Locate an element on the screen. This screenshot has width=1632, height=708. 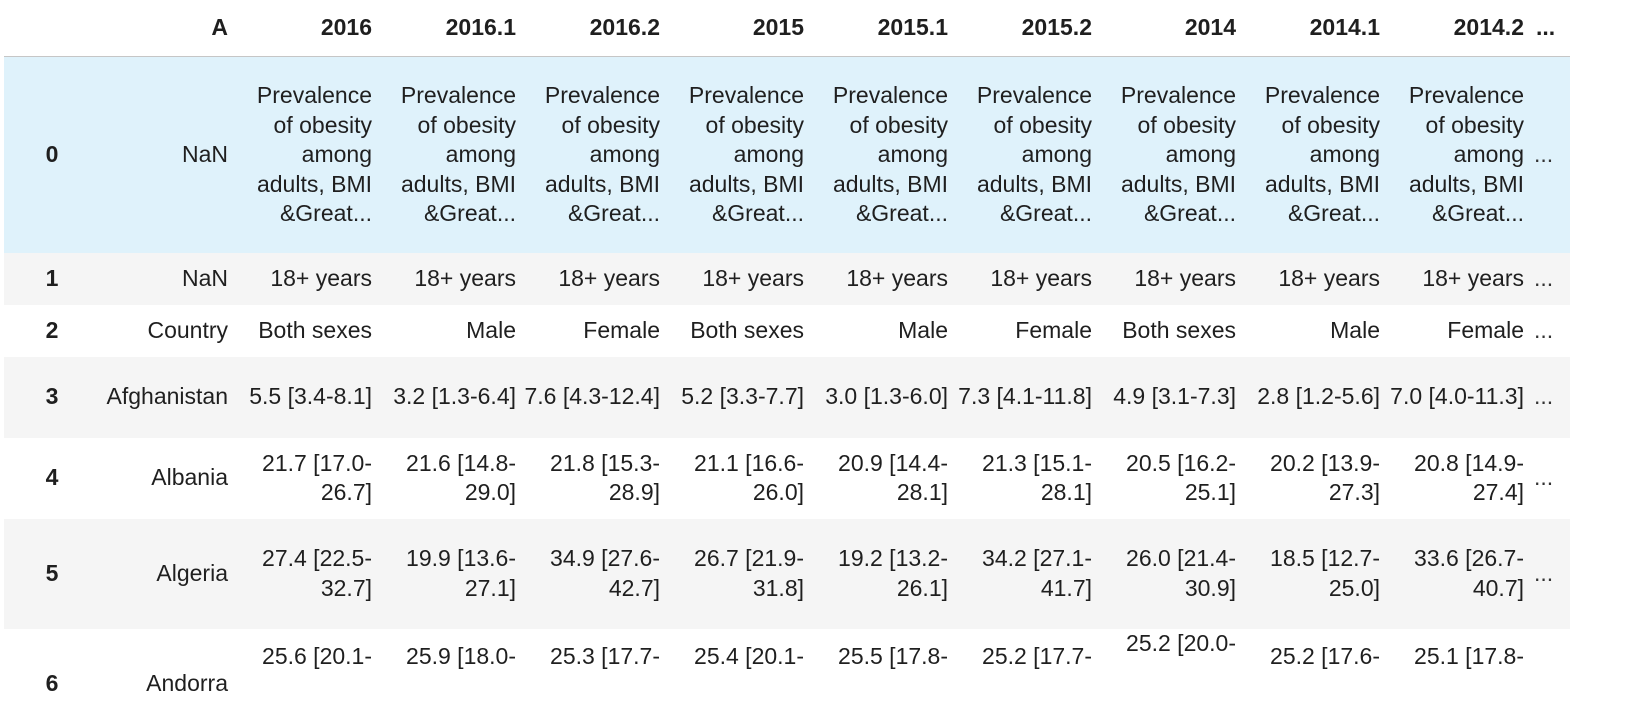
table-cell: 25.2 [17.6- is located at coordinates (1314, 668).